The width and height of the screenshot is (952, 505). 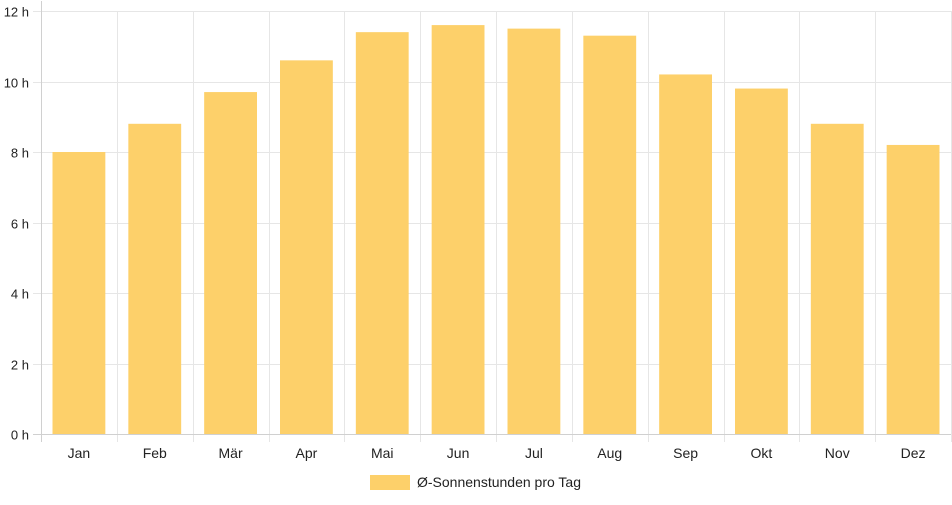 What do you see at coordinates (609, 453) in the screenshot?
I see `x-tick-label: Aug` at bounding box center [609, 453].